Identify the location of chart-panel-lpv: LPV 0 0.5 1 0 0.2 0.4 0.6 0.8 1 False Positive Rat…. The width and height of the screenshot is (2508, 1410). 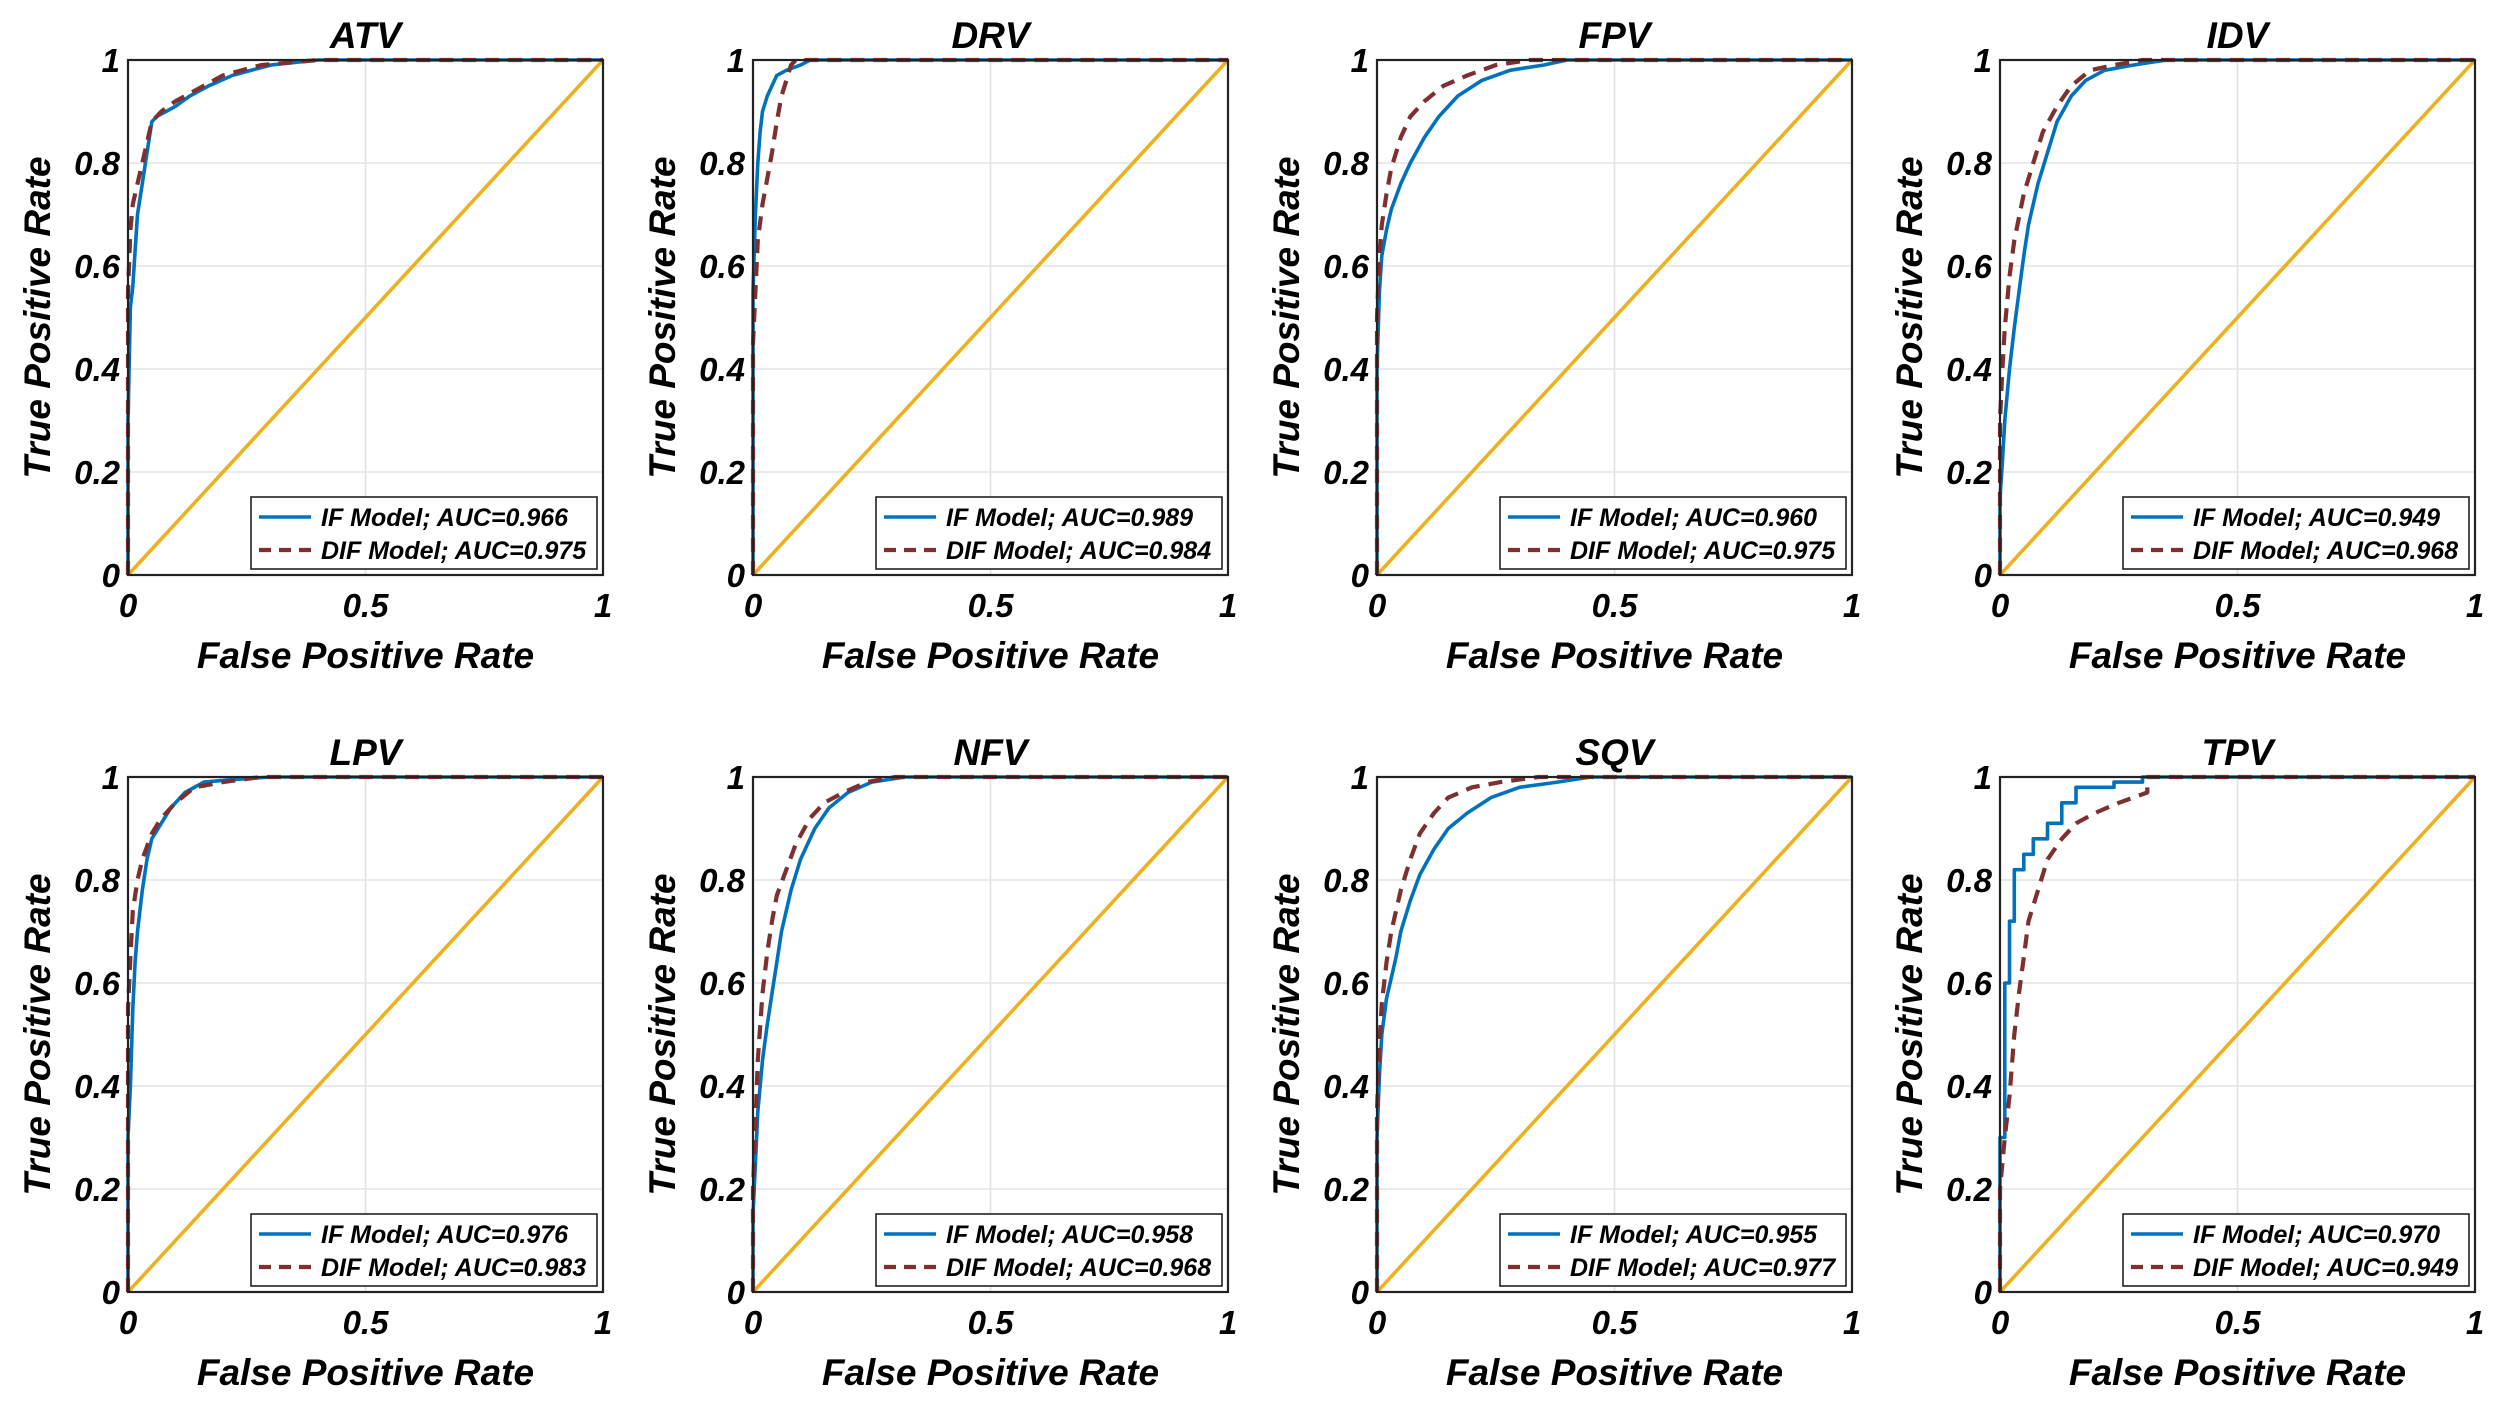
(314, 1062).